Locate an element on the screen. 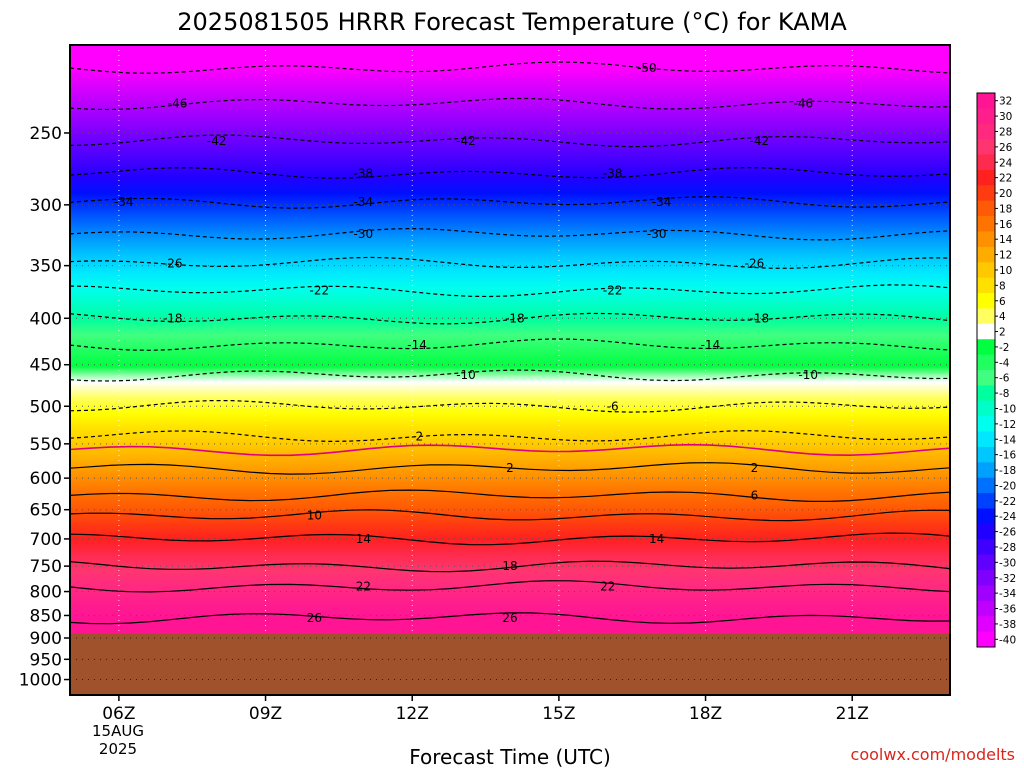  x-tick-label: 18Z is located at coordinates (705, 714).